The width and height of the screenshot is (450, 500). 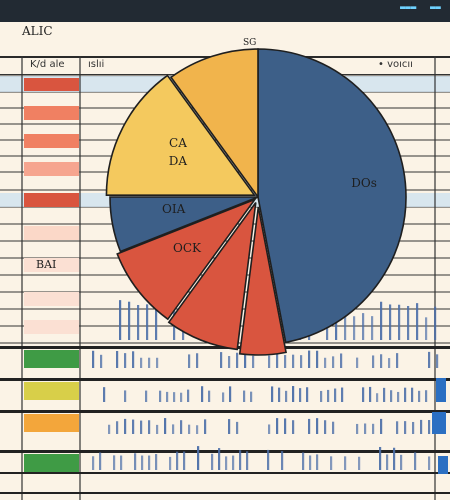 What do you see at coordinates (187, 248) in the screenshot?
I see `pie-slice-label: OCK` at bounding box center [187, 248].